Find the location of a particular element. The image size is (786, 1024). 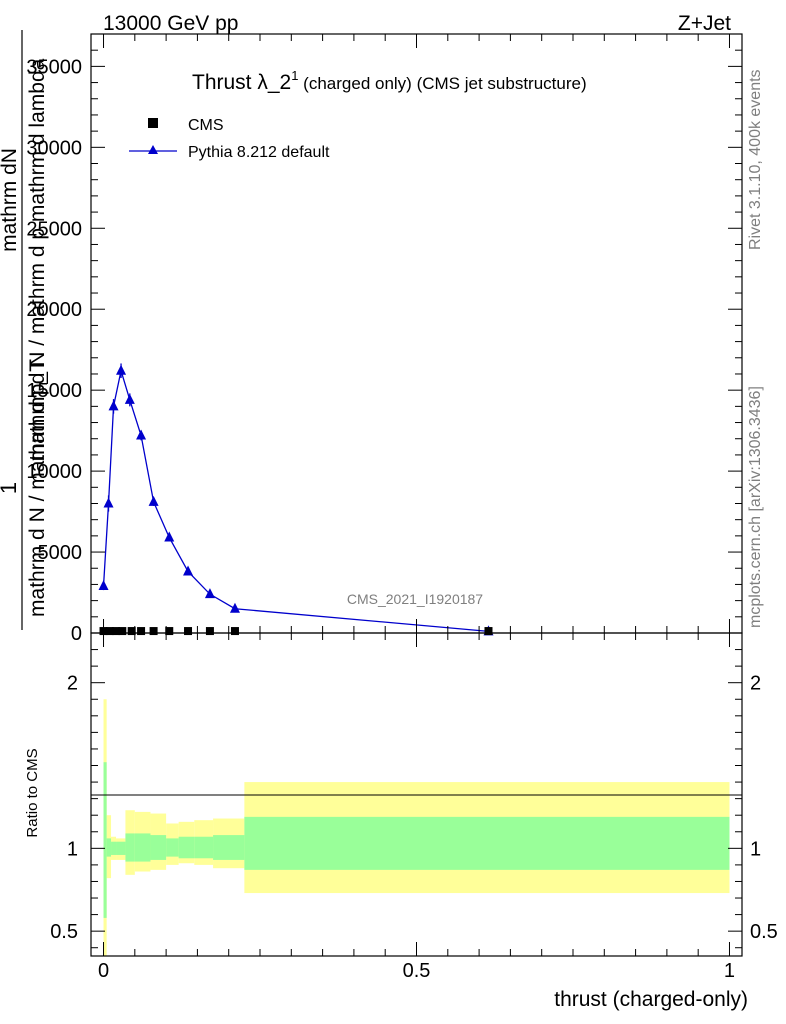

main-ytick-label: 10000 is located at coordinates (54, 472).